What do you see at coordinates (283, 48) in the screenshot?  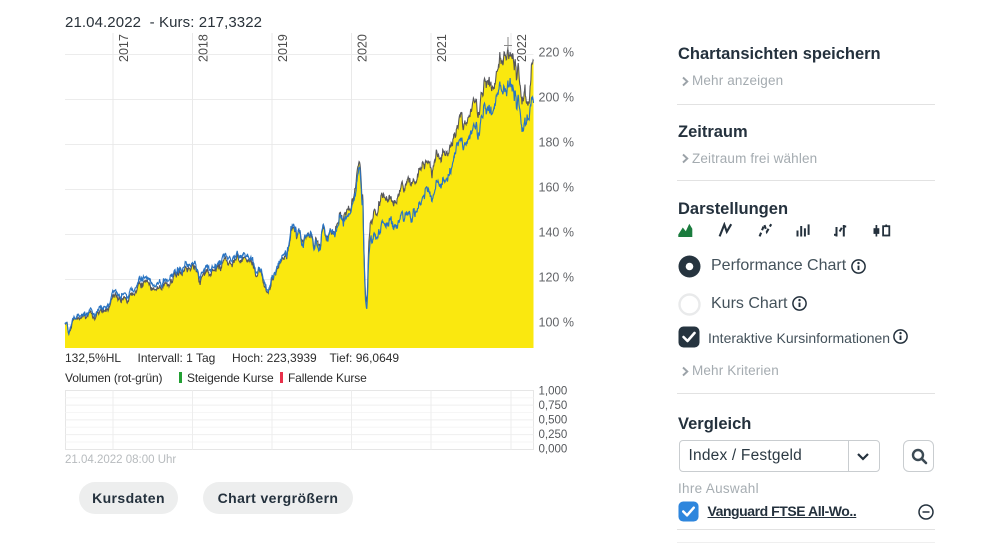 I see `svg-text: 2019` at bounding box center [283, 48].